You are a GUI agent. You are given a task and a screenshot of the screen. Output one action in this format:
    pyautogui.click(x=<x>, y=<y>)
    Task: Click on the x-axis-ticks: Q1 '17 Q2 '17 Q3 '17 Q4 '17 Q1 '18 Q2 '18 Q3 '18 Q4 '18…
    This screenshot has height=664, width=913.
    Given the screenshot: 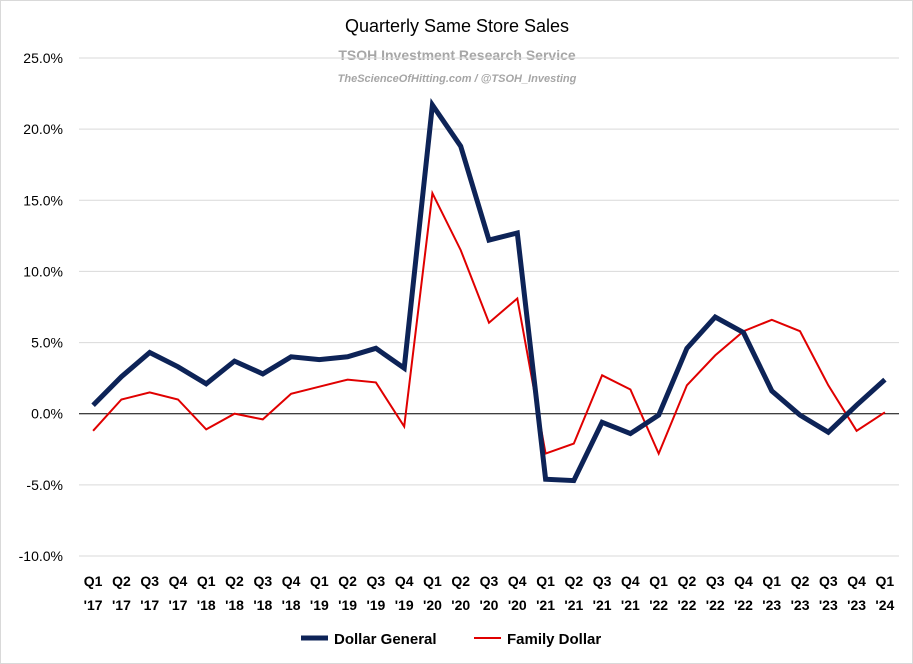 What is the action you would take?
    pyautogui.click(x=489, y=593)
    